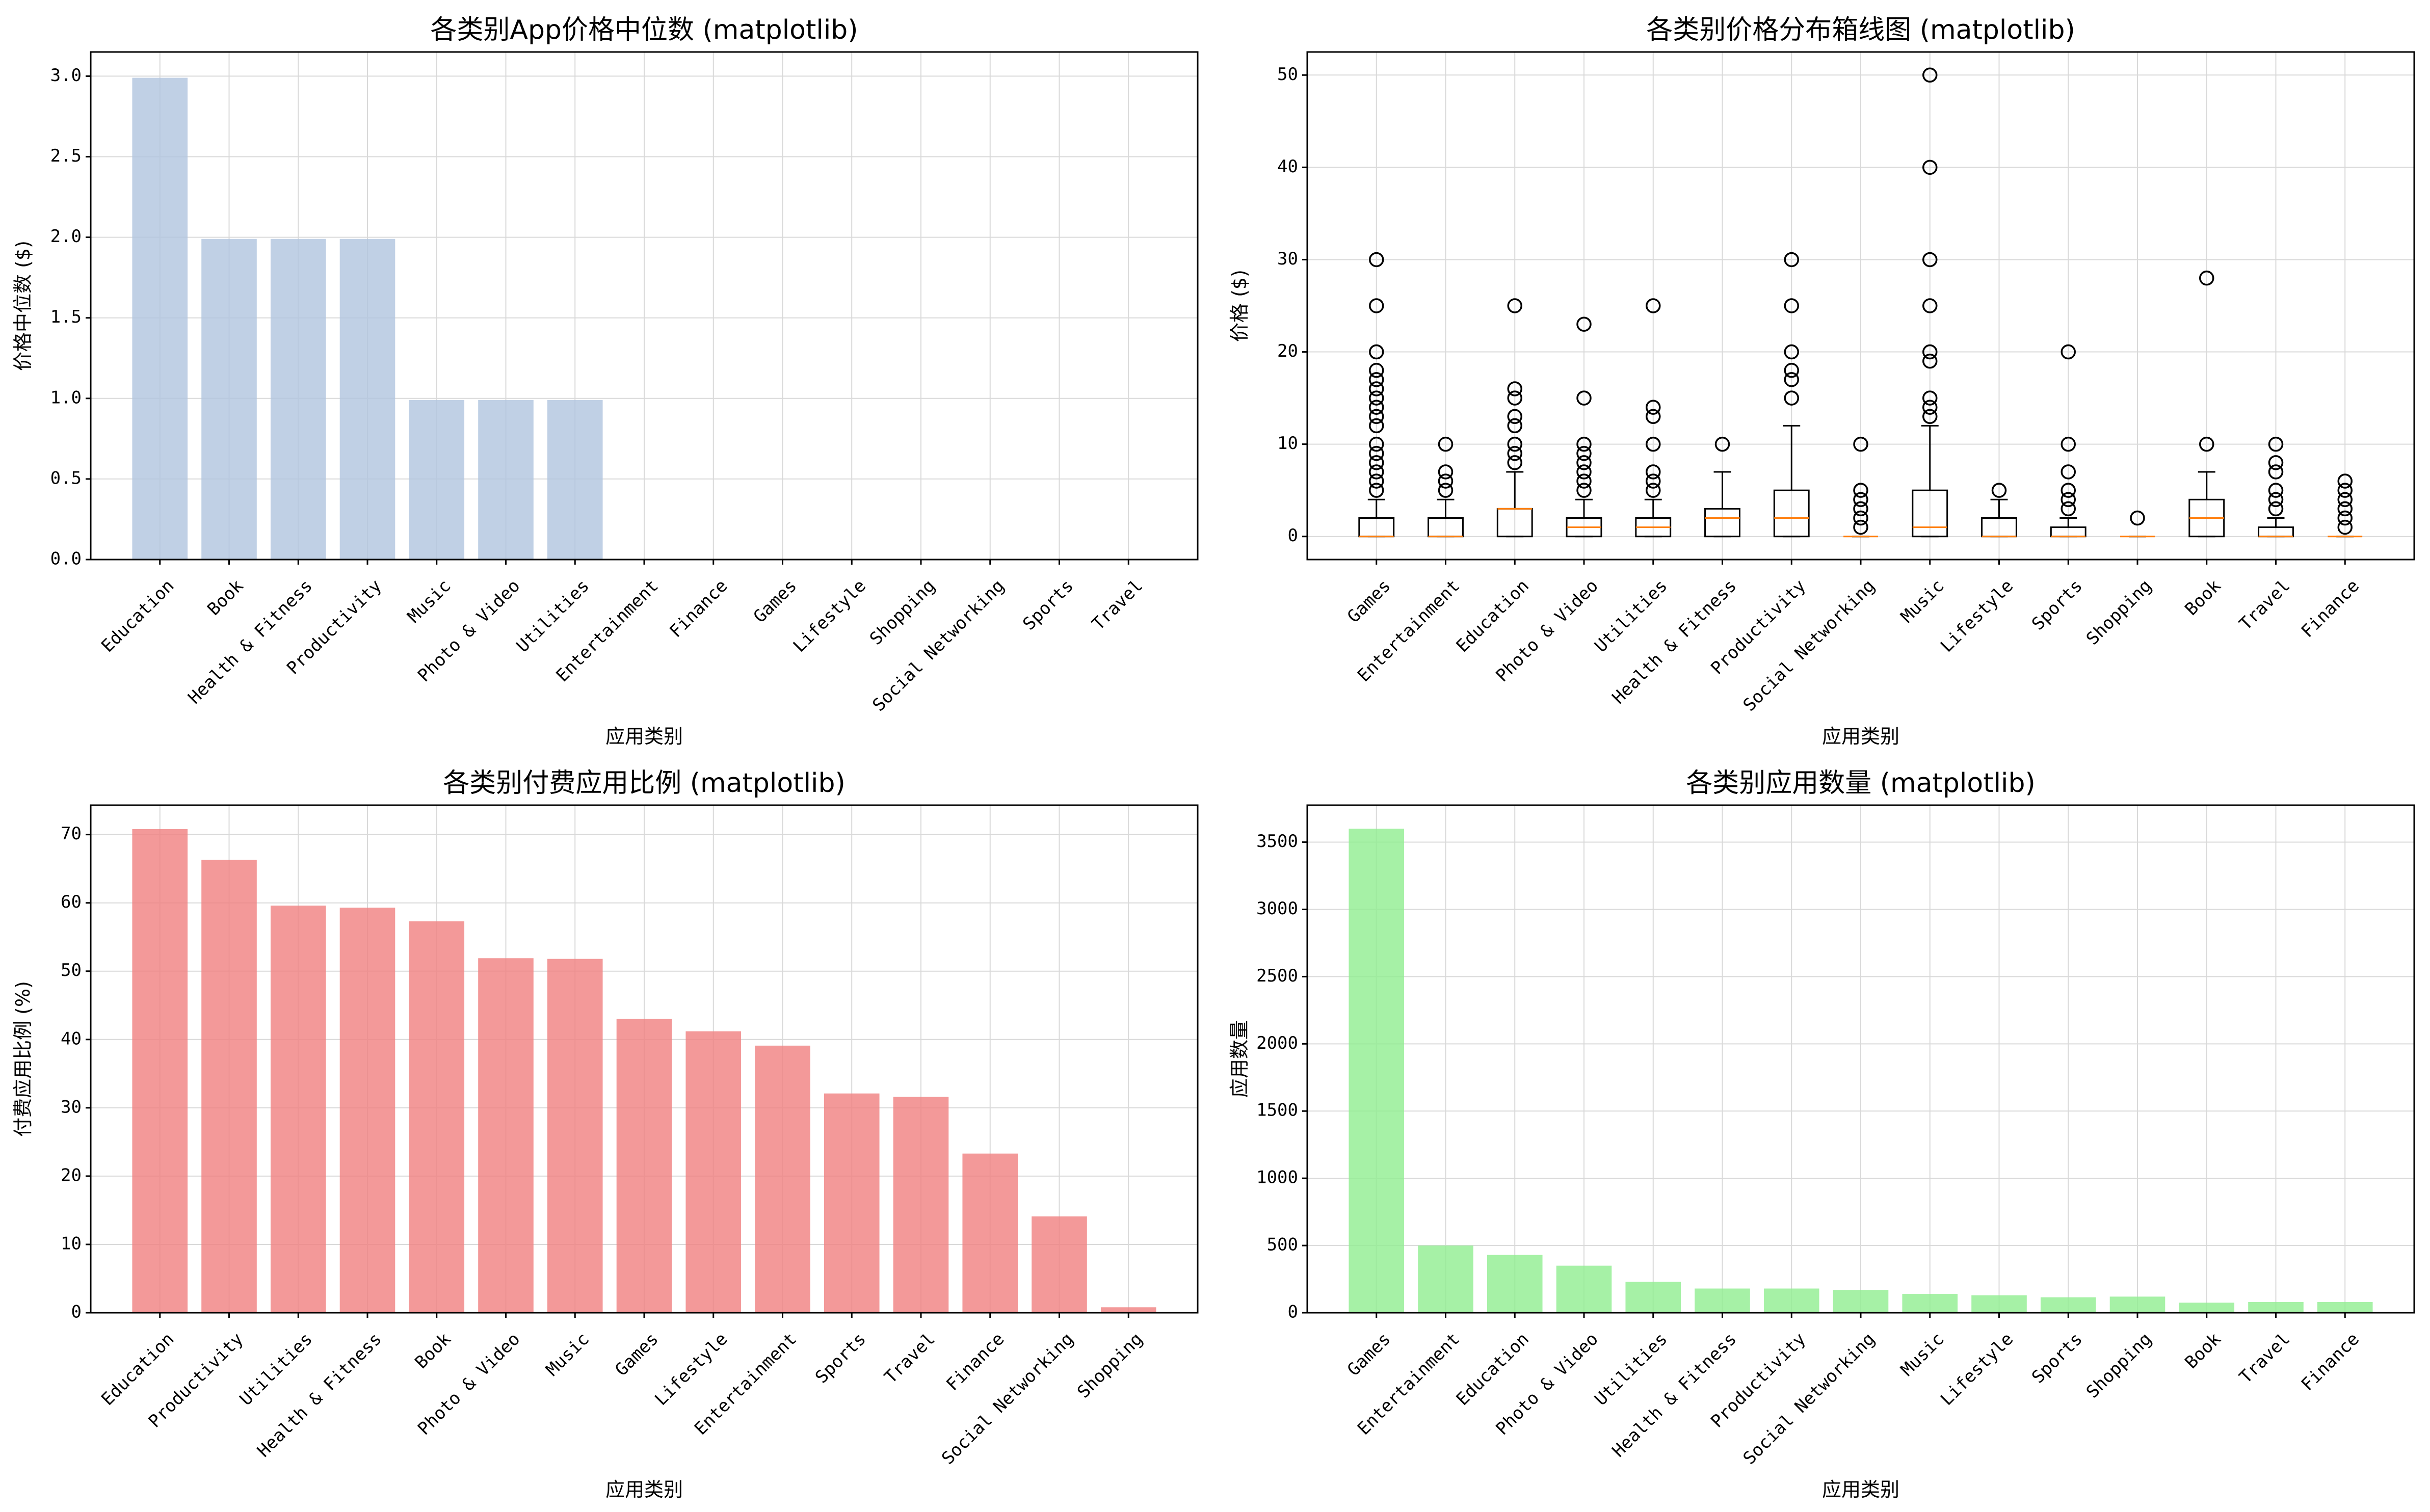 The image size is (2430, 1512). What do you see at coordinates (66, 75) in the screenshot?
I see `y-tick-label: 3.0` at bounding box center [66, 75].